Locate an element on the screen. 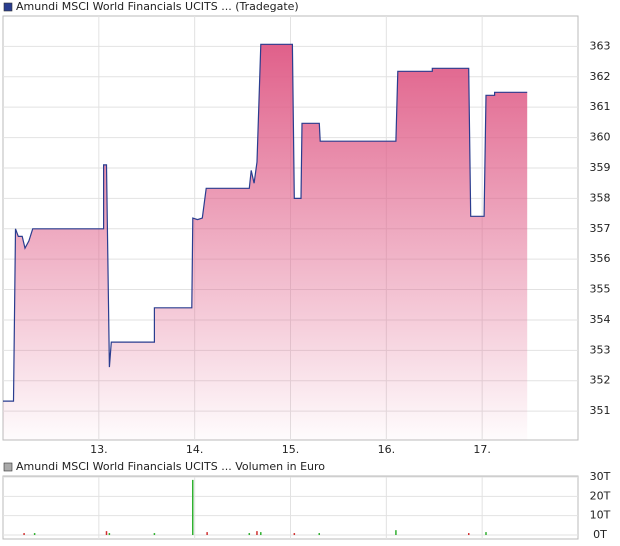 The image size is (620, 546). y-tick-label: 355 is located at coordinates (600, 289).